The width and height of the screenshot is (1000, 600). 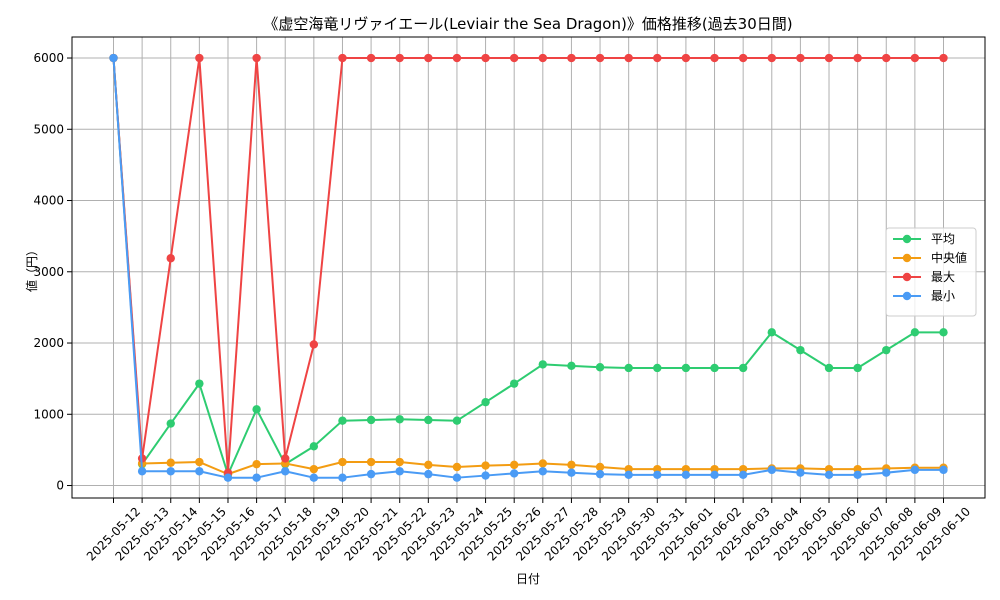 What do you see at coordinates (930, 257) in the screenshot?
I see `legend-item-median: 中央値` at bounding box center [930, 257].